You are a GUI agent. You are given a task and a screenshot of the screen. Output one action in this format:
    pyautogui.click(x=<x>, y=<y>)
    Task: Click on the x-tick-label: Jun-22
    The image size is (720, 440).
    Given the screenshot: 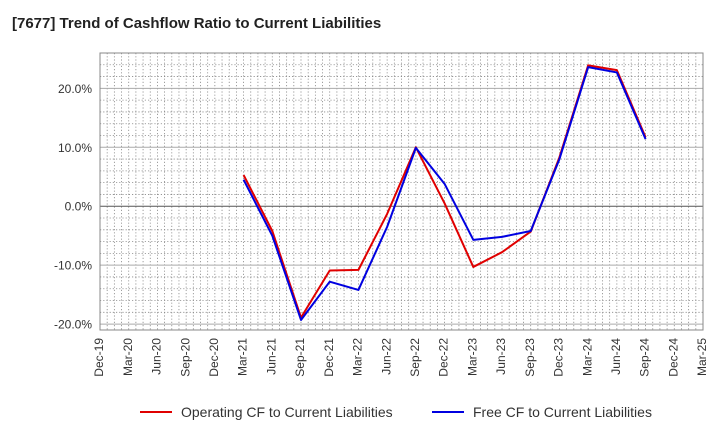 What is the action you would take?
    pyautogui.click(x=386, y=356)
    